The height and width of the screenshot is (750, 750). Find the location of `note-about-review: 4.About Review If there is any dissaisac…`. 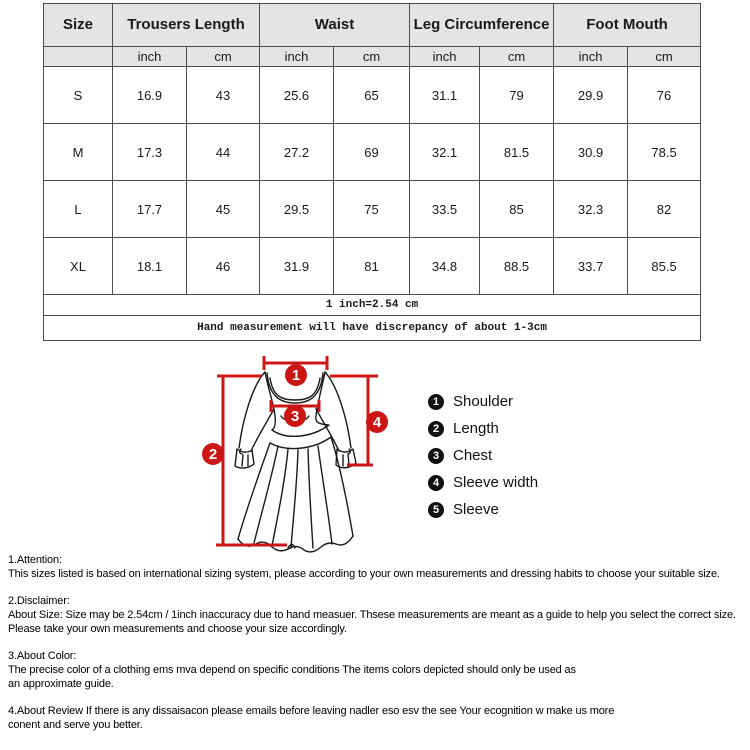

note-about-review: 4.About Review If there is any dissaisac… is located at coordinates (311, 718).